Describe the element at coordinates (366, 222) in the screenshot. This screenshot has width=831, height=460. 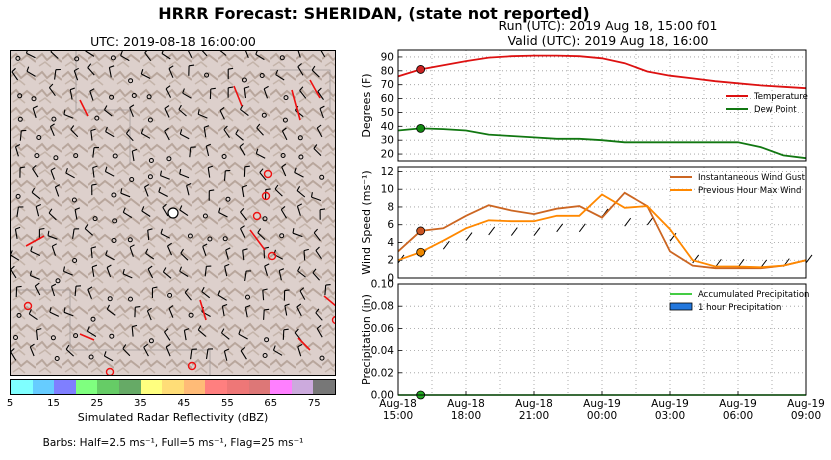
I see `y-axis-label: Wind Speed (ms⁻¹)` at that location.